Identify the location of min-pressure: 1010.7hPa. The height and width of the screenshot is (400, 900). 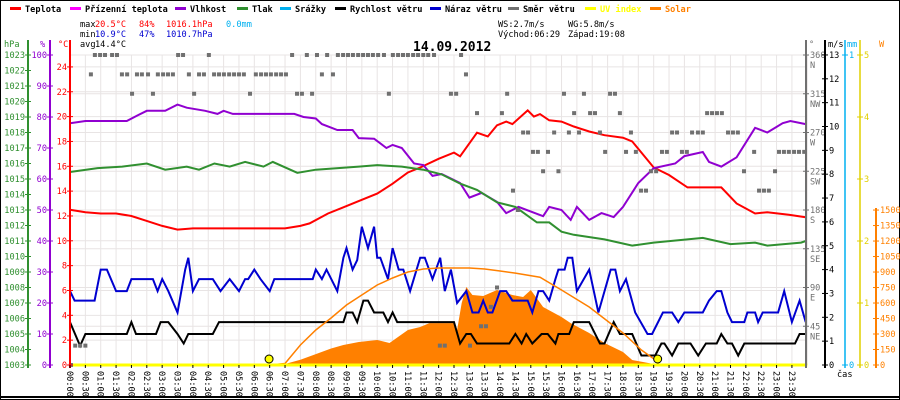
(189, 35).